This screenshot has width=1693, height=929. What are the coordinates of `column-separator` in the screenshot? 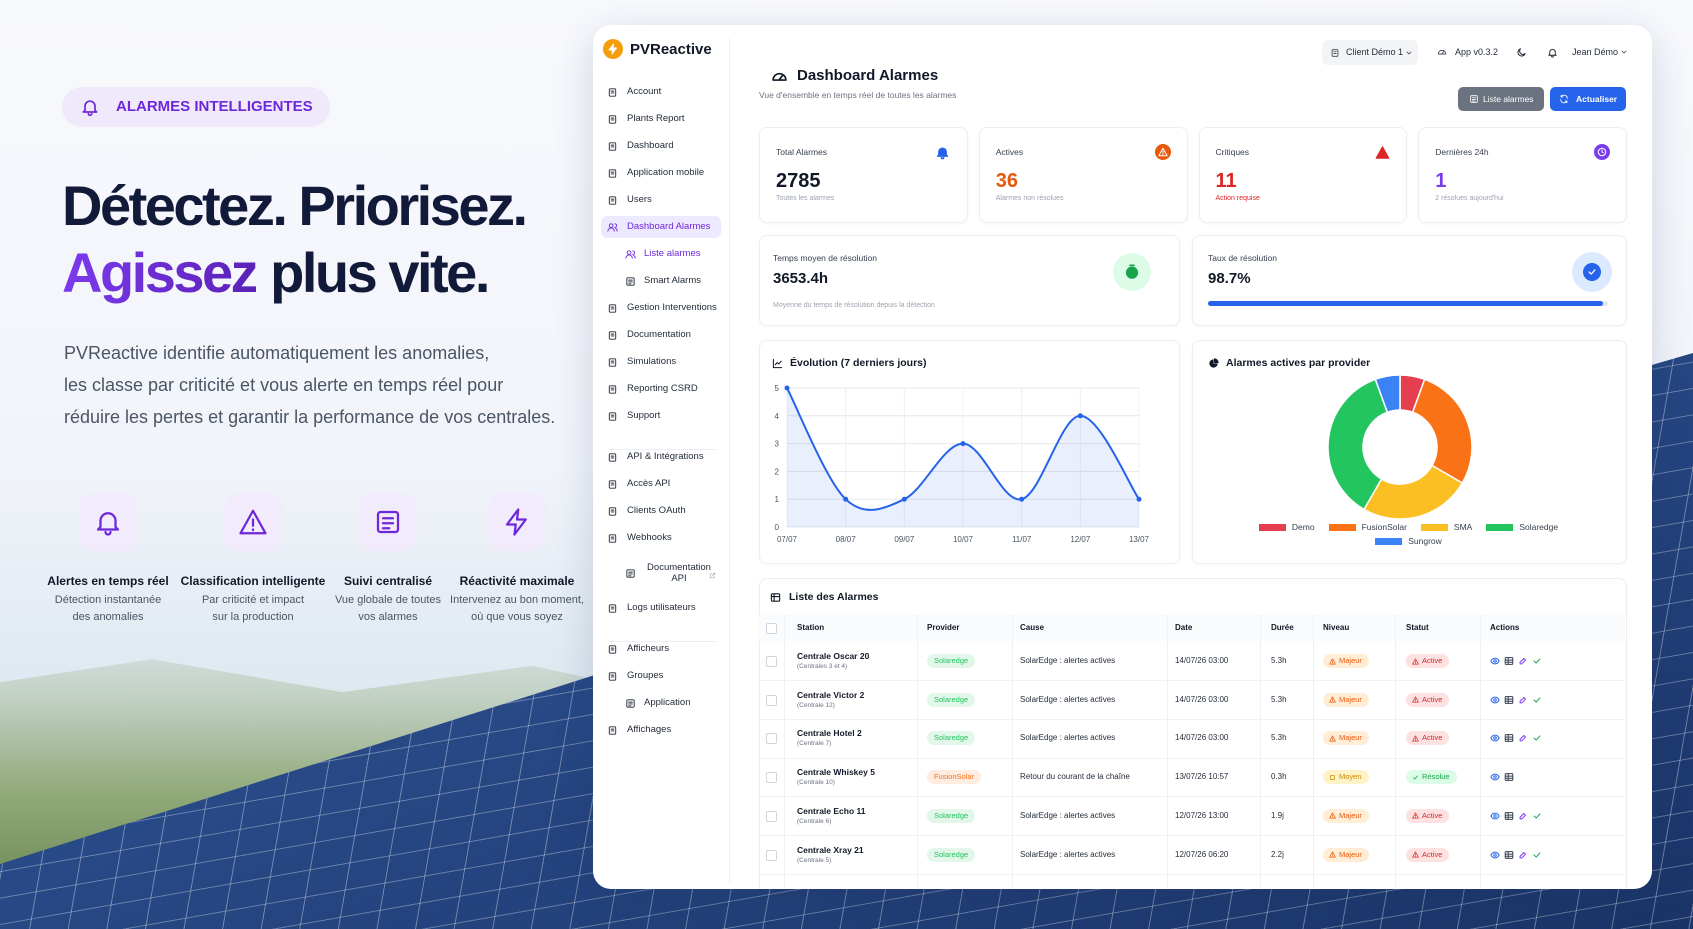 It's located at (1395, 752).